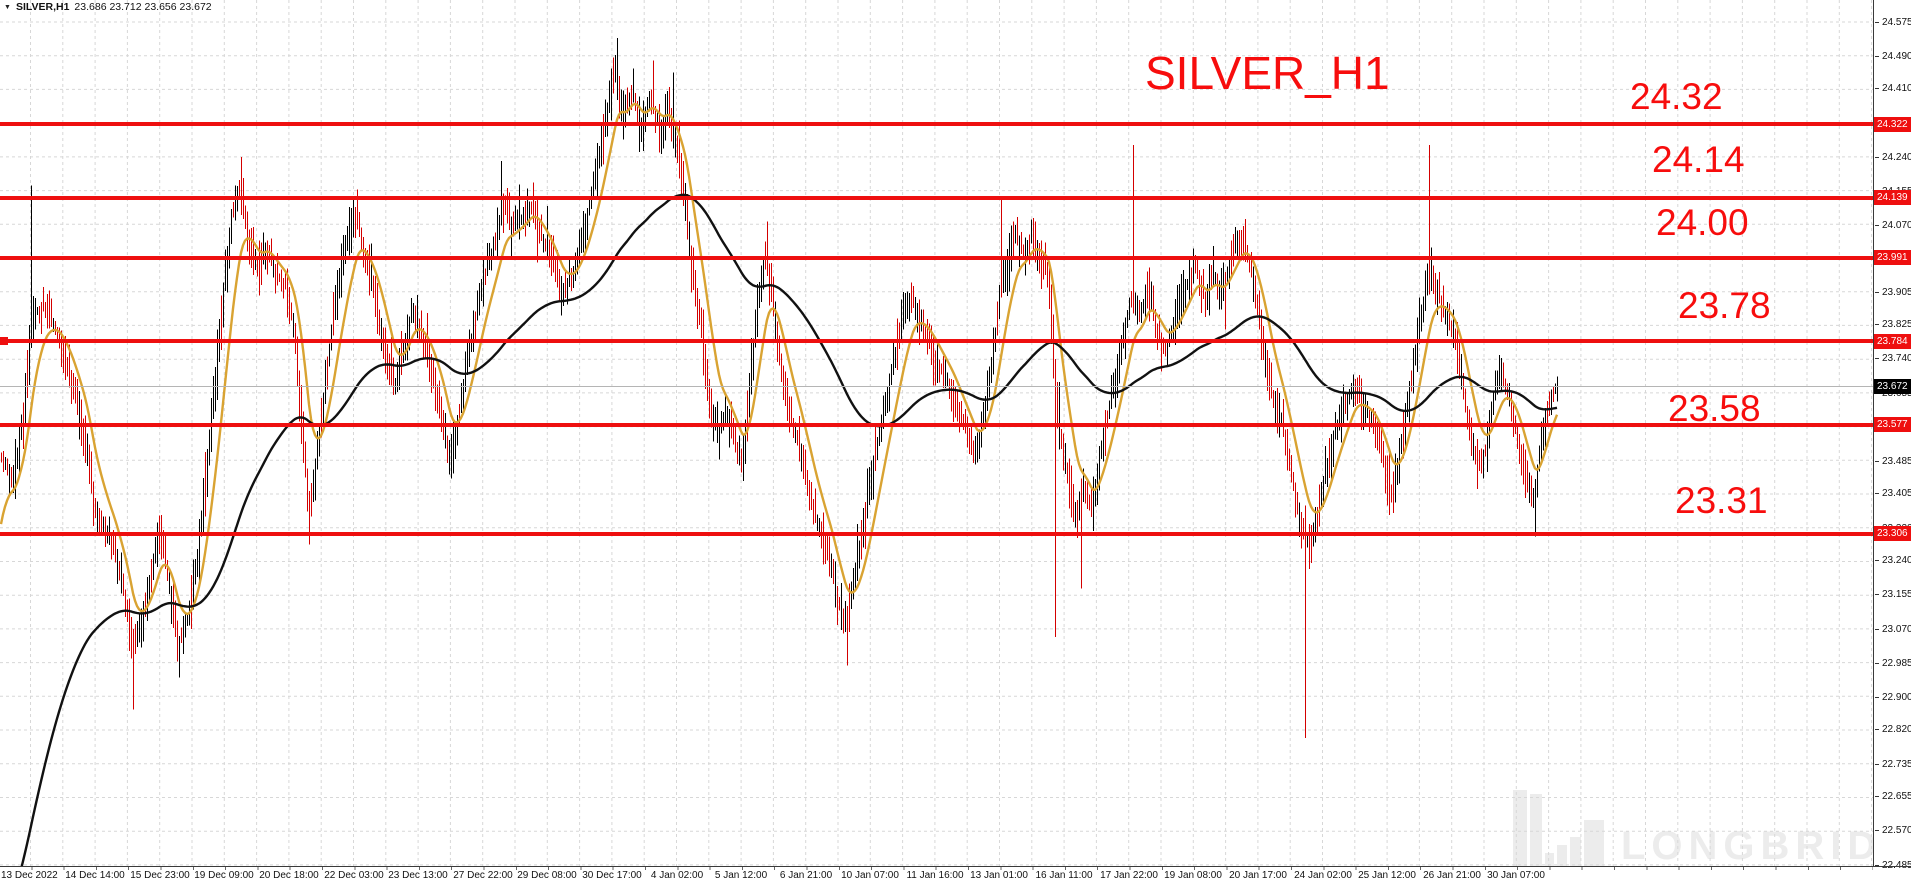 Image resolution: width=1911 pixels, height=891 pixels. Describe the element at coordinates (95, 875) in the screenshot. I see `time-axis-label: 14 Dec 14:00` at that location.